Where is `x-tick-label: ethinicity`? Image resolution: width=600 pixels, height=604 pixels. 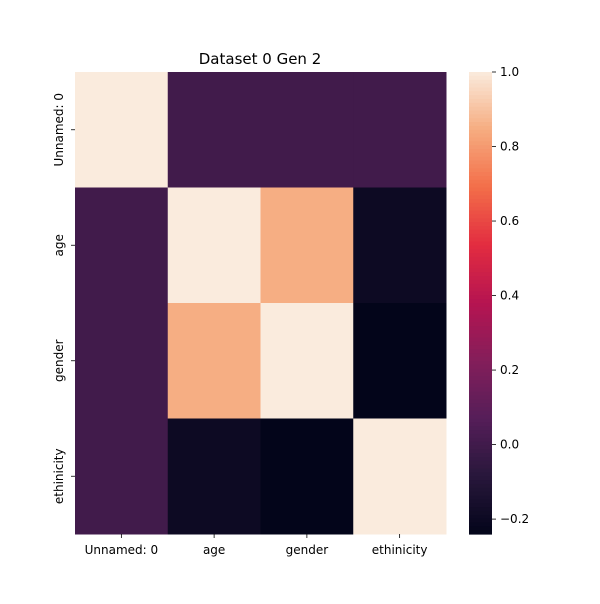
x-tick-label: ethinicity is located at coordinates (400, 550).